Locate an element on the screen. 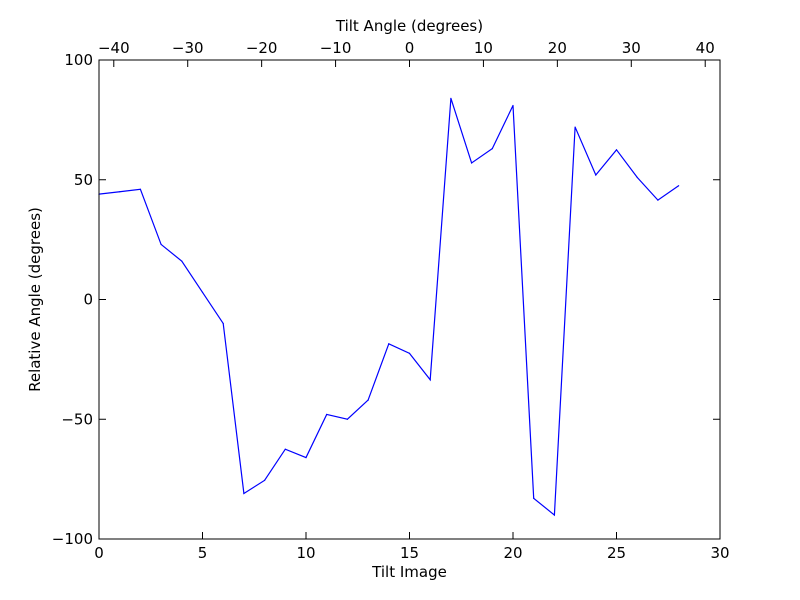 This screenshot has width=800, height=600. top-x-tick-label: 0 is located at coordinates (410, 48).